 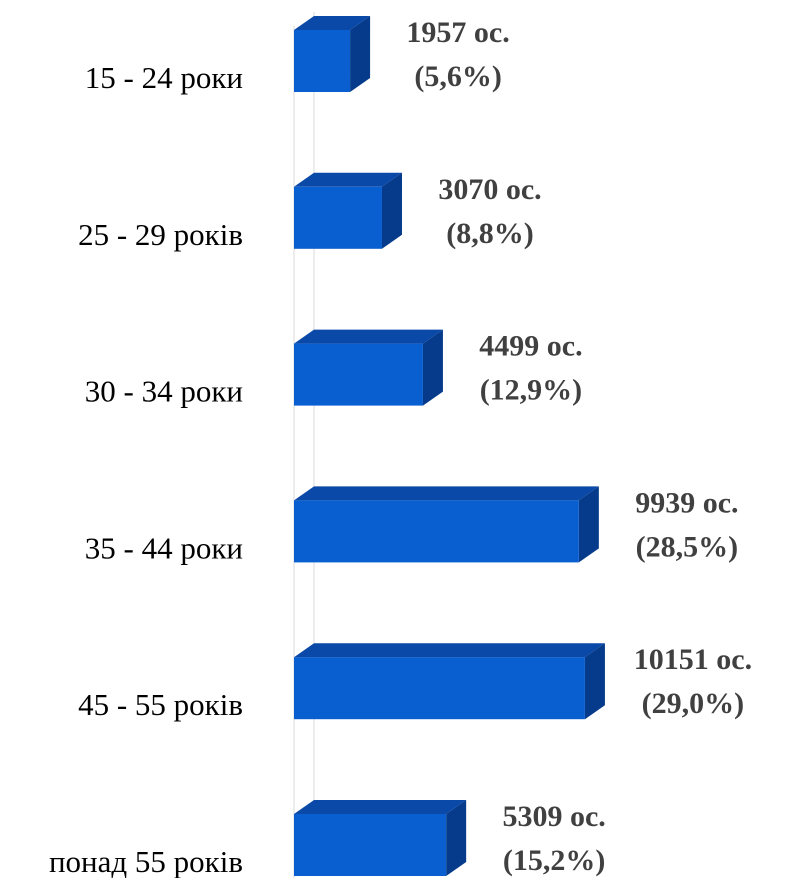 What do you see at coordinates (304, 445) in the screenshot?
I see `axis-layer` at bounding box center [304, 445].